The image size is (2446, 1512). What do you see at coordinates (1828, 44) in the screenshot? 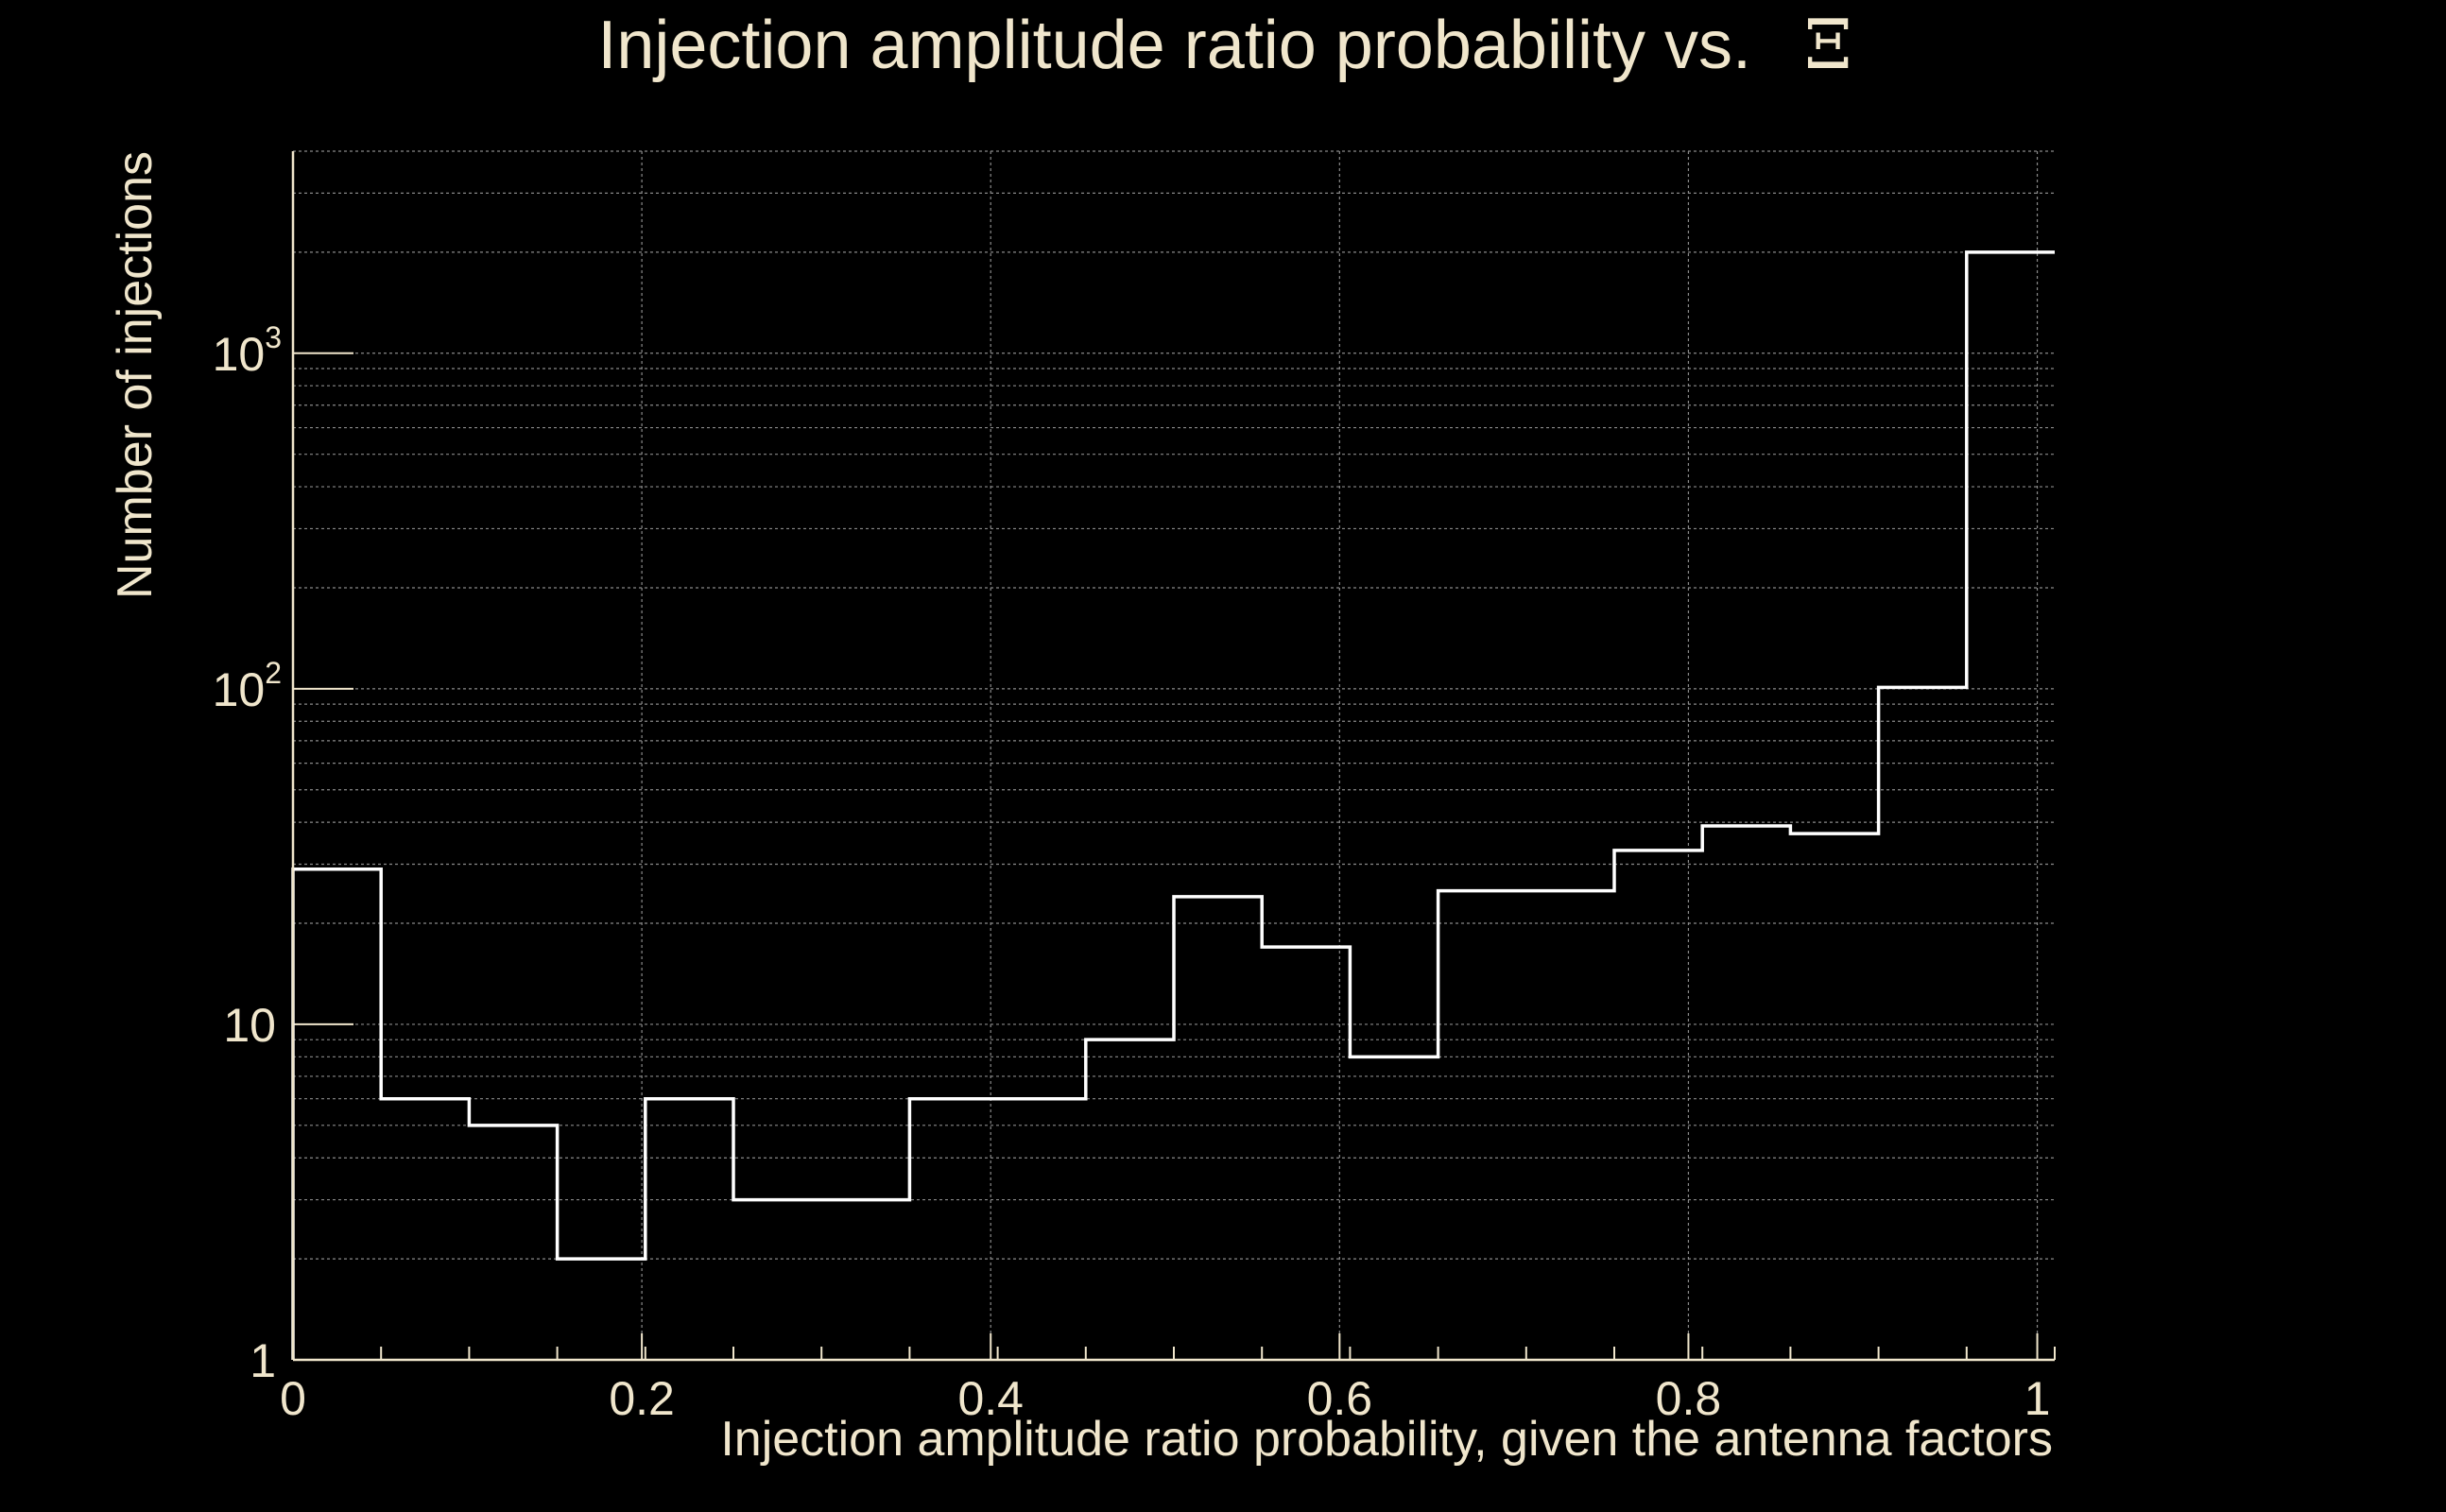
I see `chart-title-symbol: Ξ` at bounding box center [1828, 44].